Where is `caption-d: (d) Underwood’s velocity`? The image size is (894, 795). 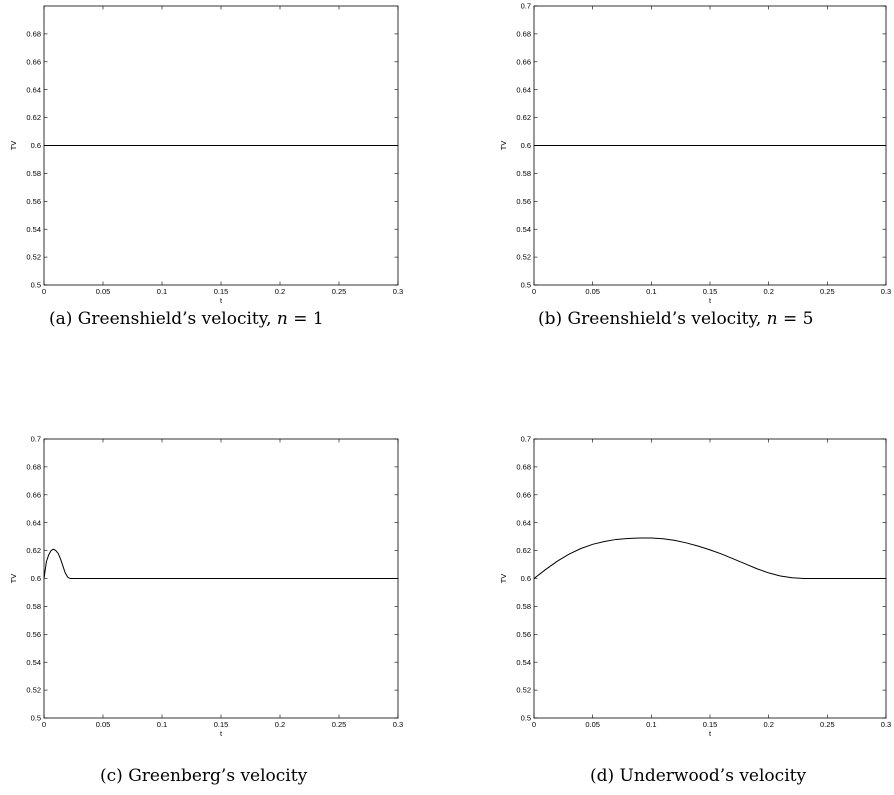
caption-d: (d) Underwood’s velocity is located at coordinates (698, 776).